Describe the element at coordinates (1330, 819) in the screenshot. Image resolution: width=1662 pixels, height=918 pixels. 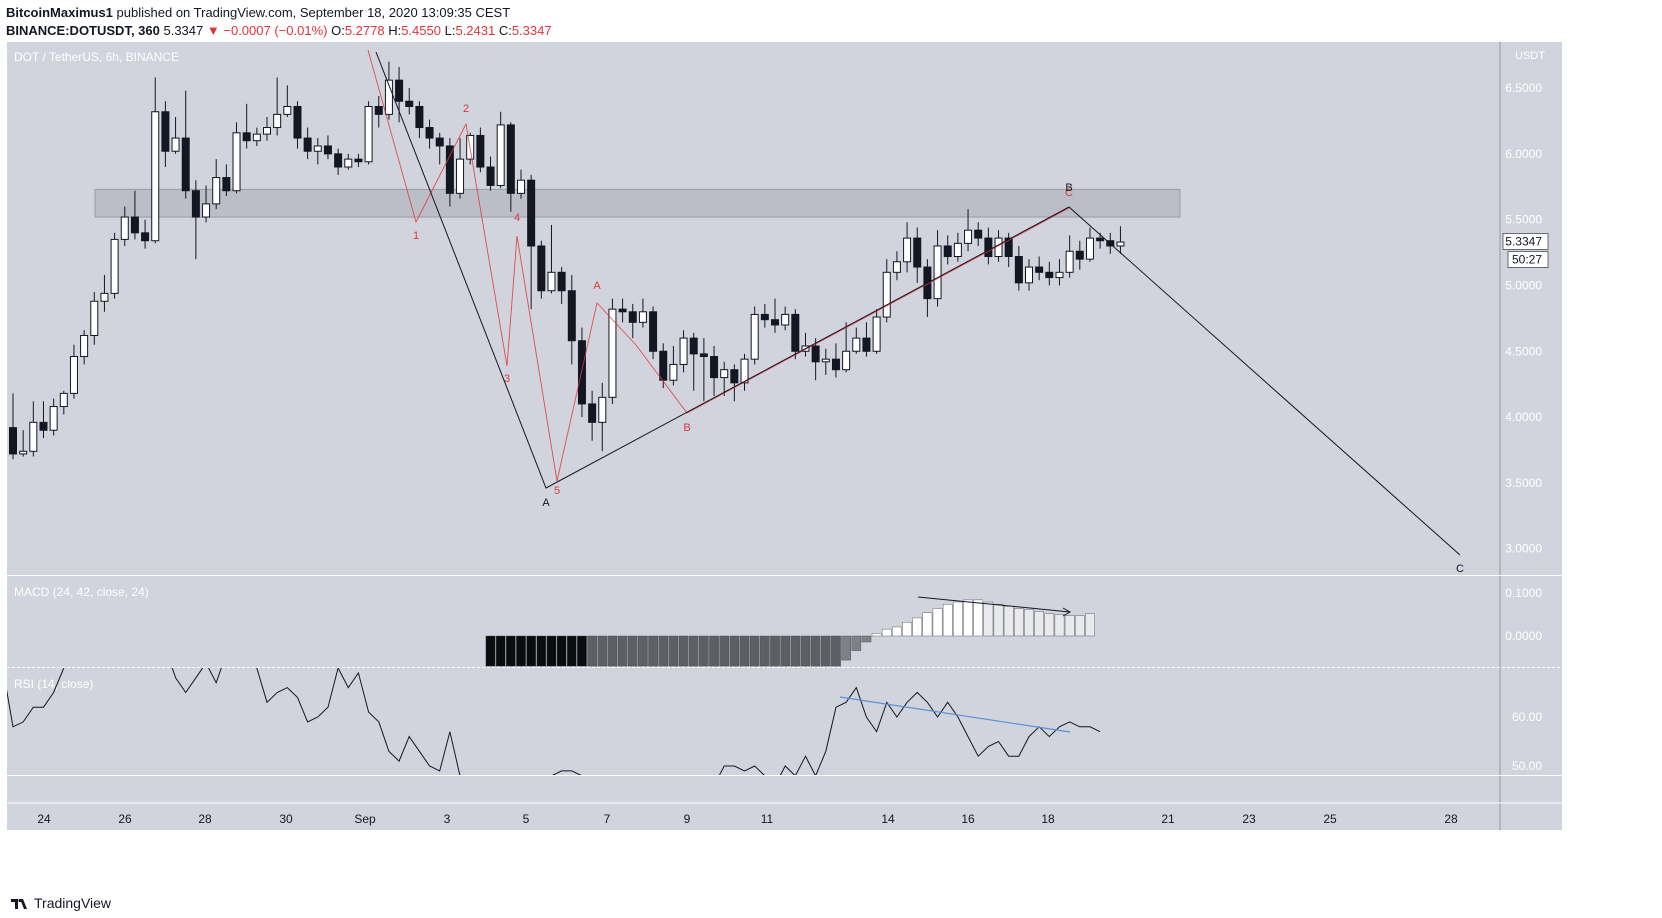
I see `time-tick-label: 25` at that location.